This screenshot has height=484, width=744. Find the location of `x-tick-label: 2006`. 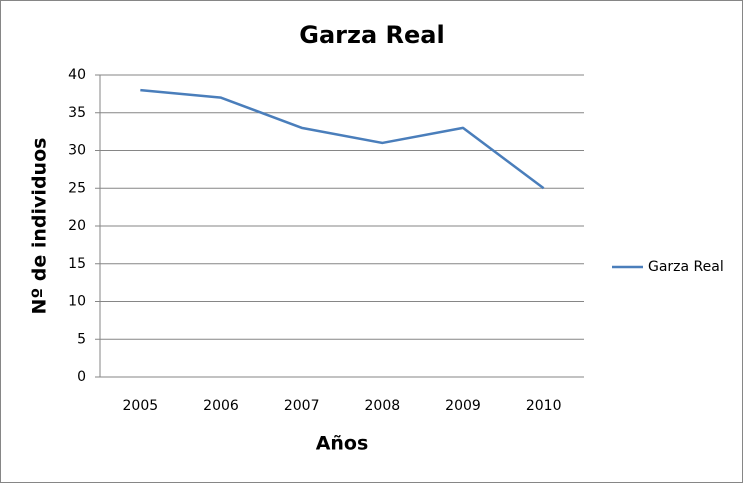

x-tick-label: 2006 is located at coordinates (221, 406).